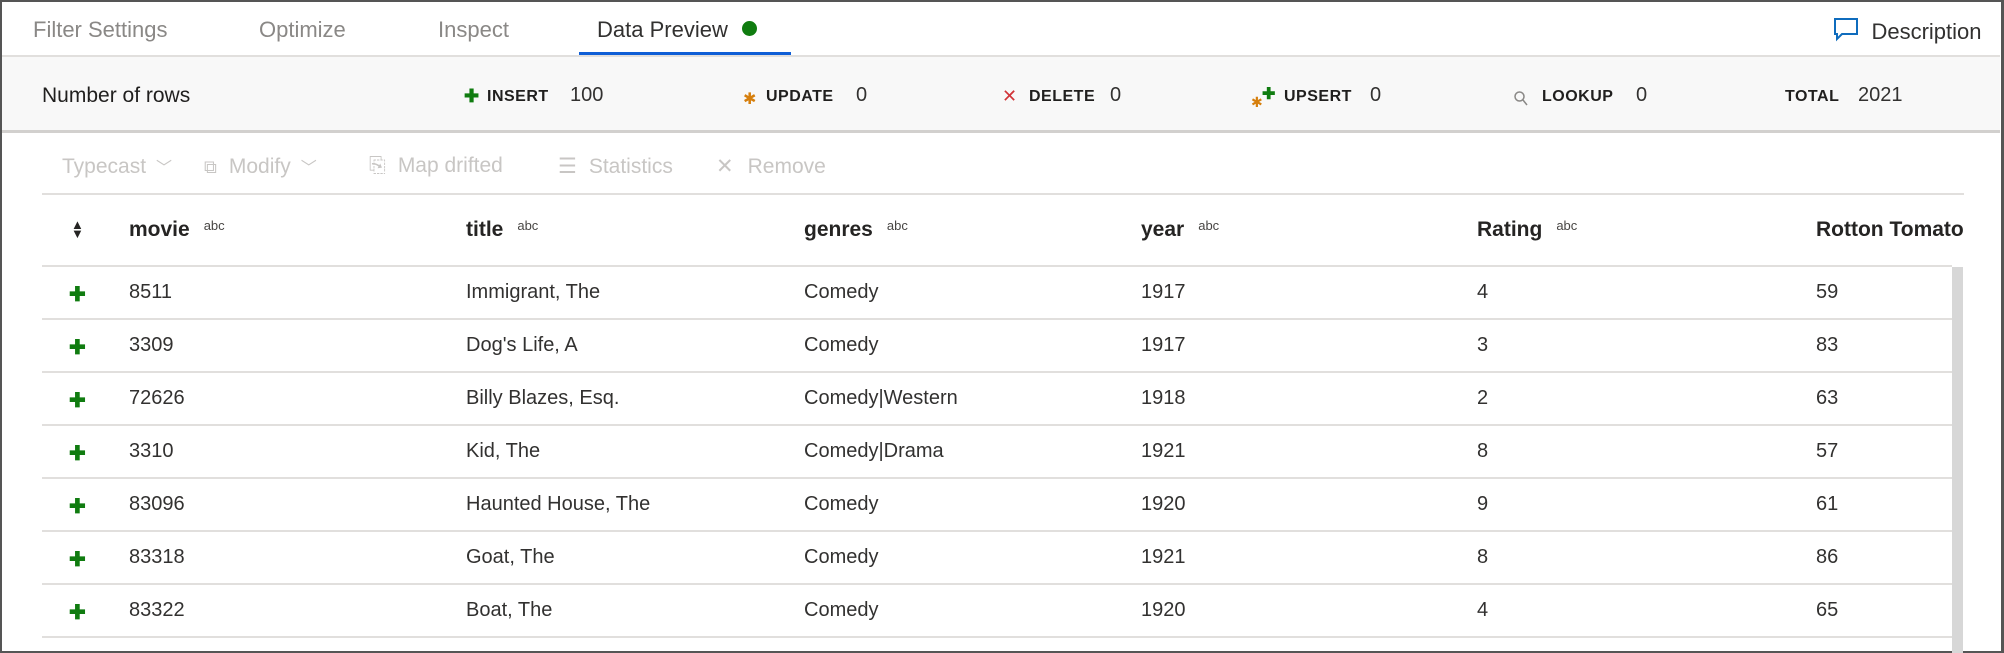 The height and width of the screenshot is (653, 2004). What do you see at coordinates (997, 293) in the screenshot?
I see `table-row: ✚ 8511 Immigrant, The Comedy 1917 4 59` at bounding box center [997, 293].